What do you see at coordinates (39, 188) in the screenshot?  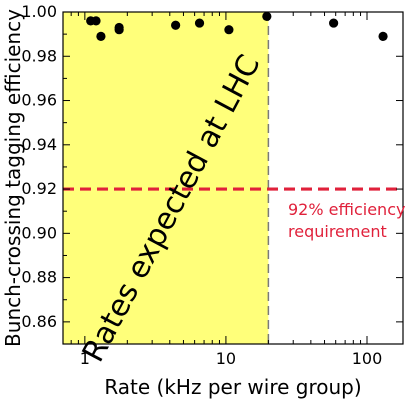 I see `y-tick-label: 0.92` at bounding box center [39, 188].